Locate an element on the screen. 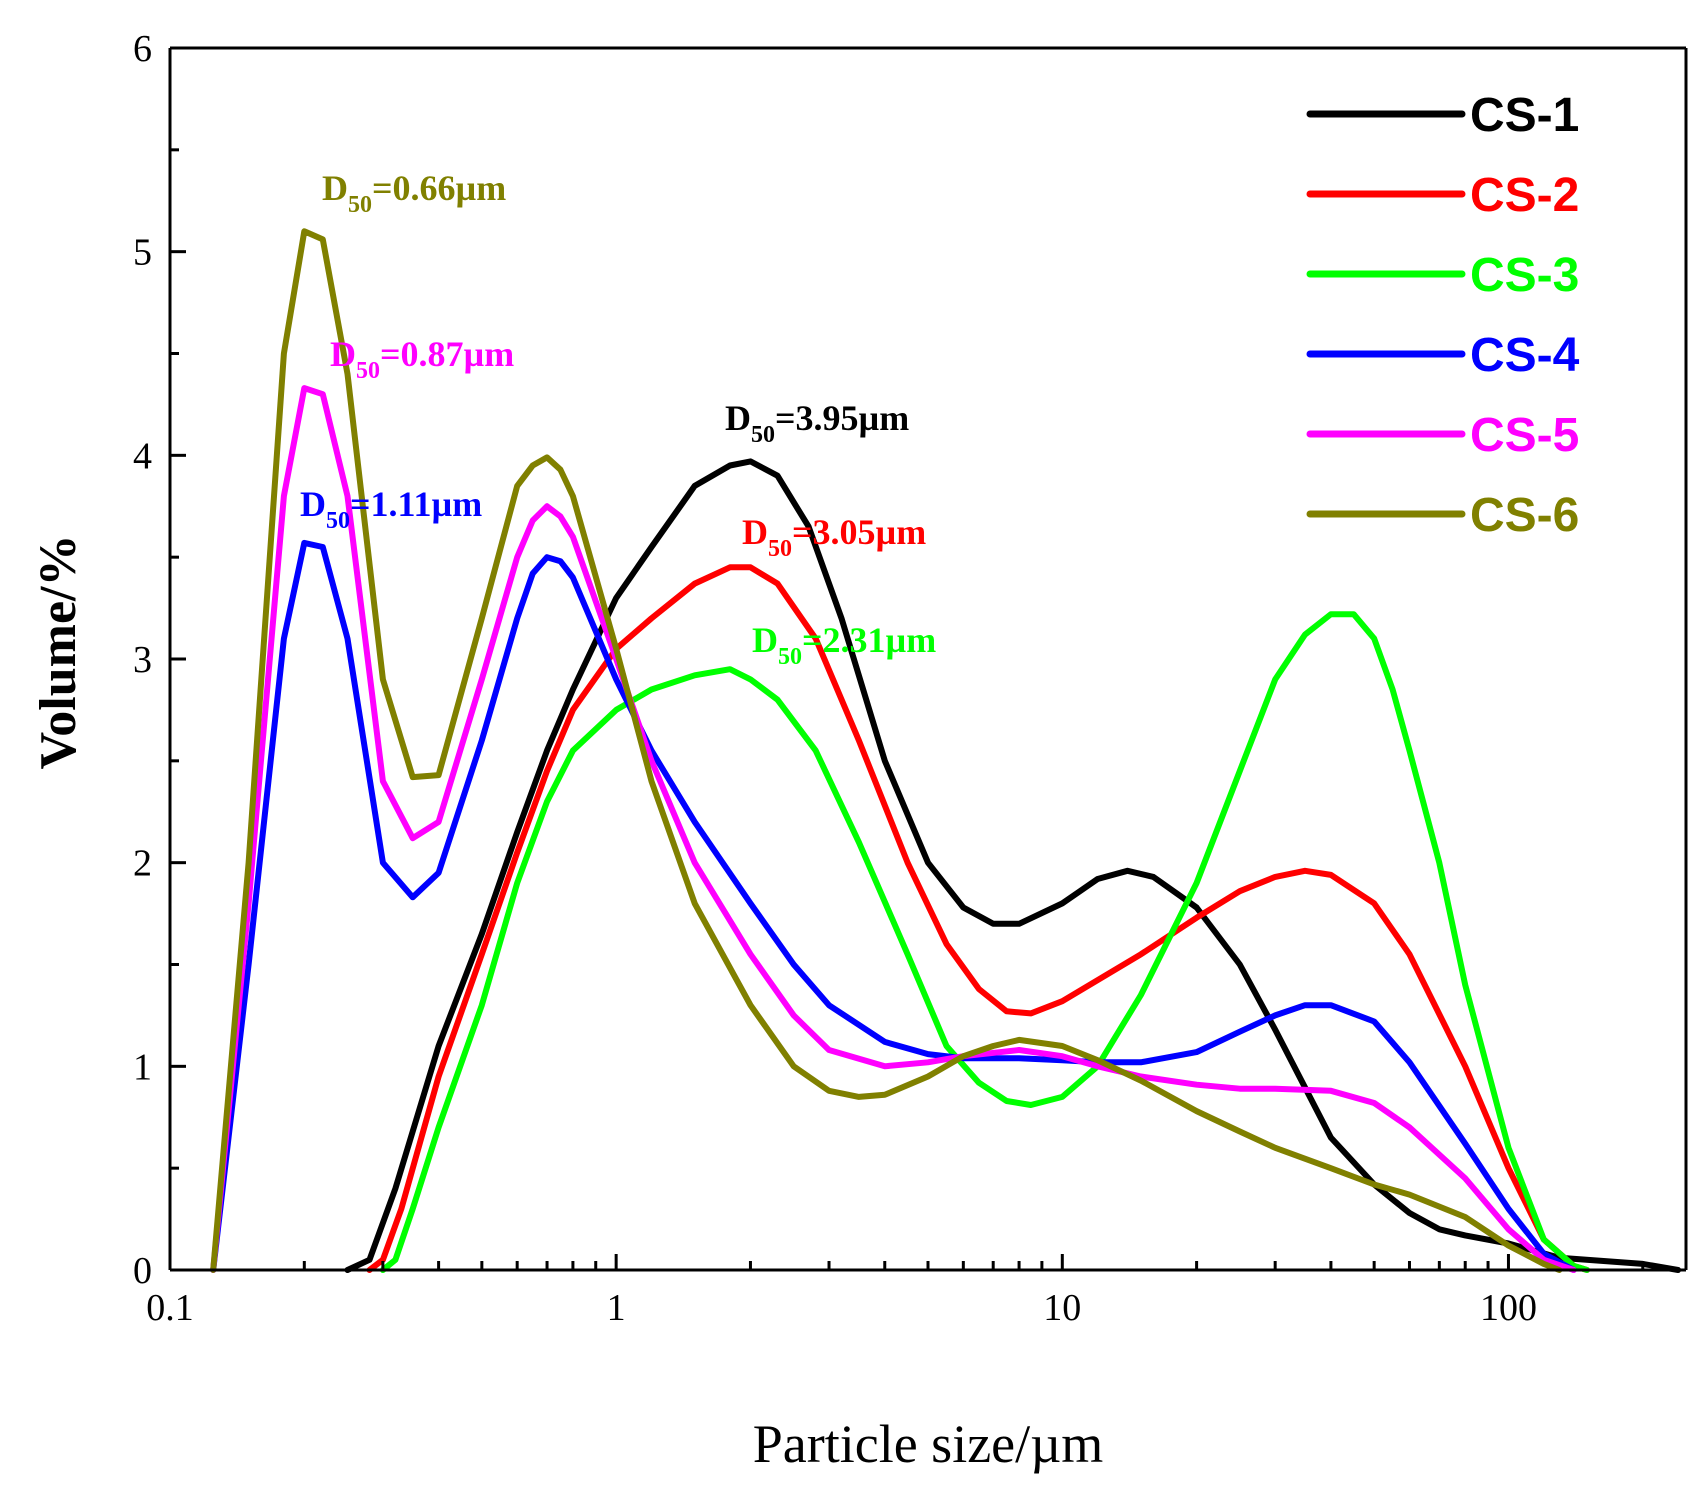 The height and width of the screenshot is (1488, 1706). d50-value: =3.05µm is located at coordinates (859, 532).